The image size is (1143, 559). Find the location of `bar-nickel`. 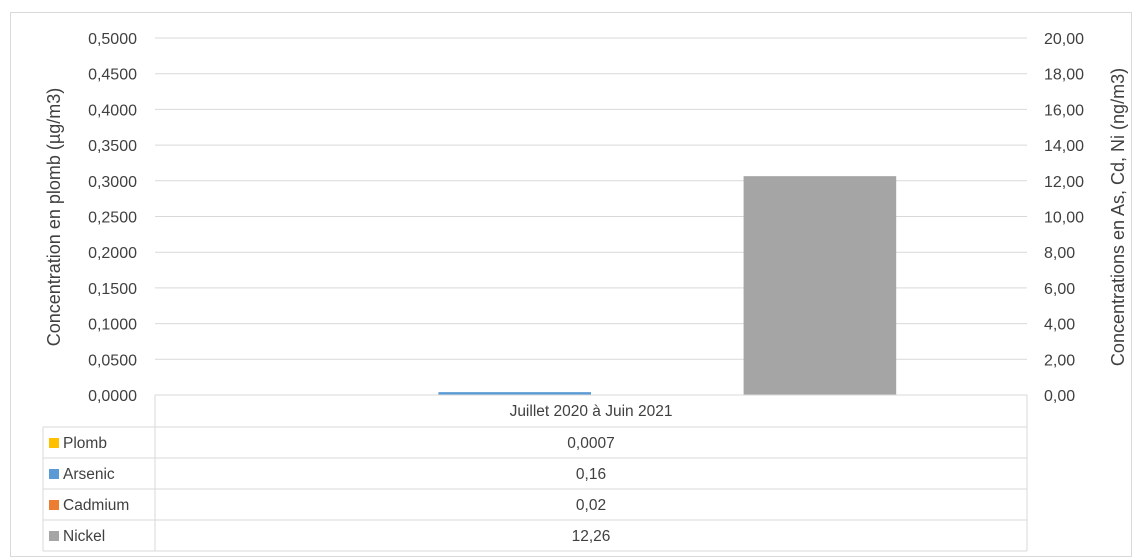

bar-nickel is located at coordinates (820, 285).